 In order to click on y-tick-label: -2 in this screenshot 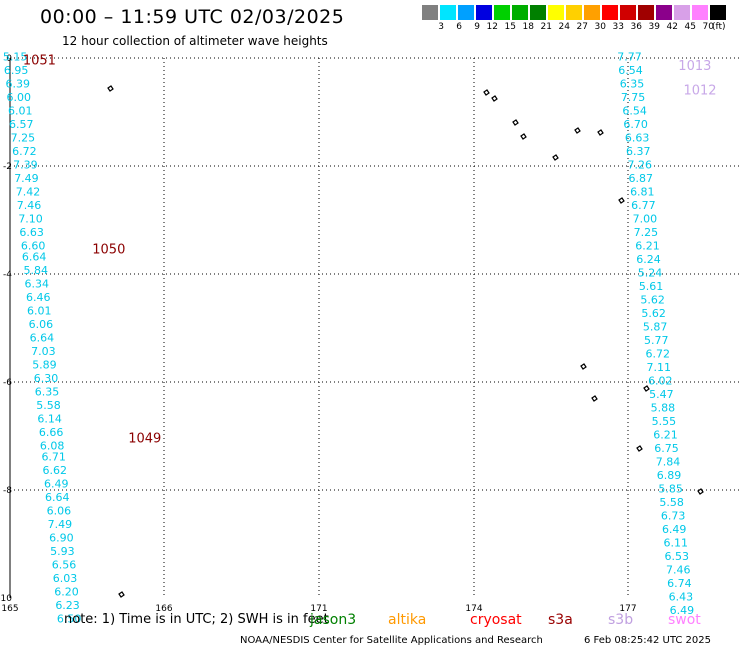, I will do `click(7, 167)`.